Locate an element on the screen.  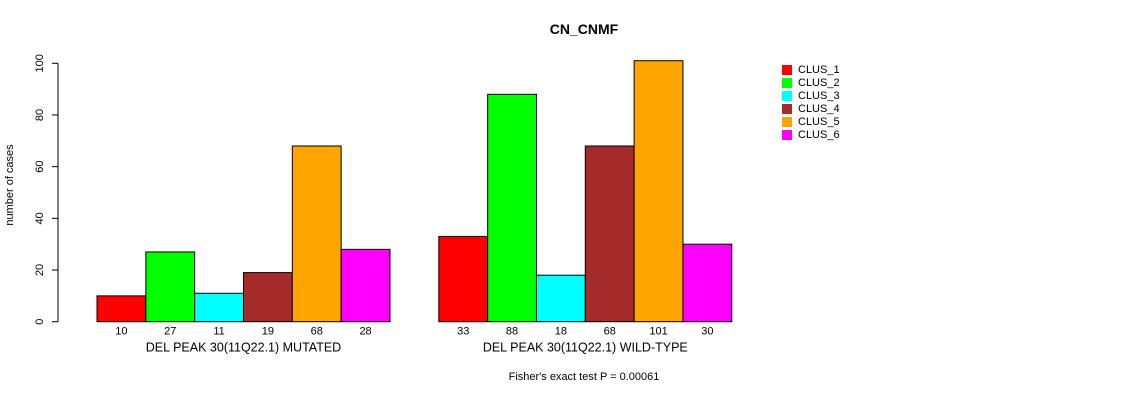
legend-item-label: CLUS_3 is located at coordinates (819, 95).